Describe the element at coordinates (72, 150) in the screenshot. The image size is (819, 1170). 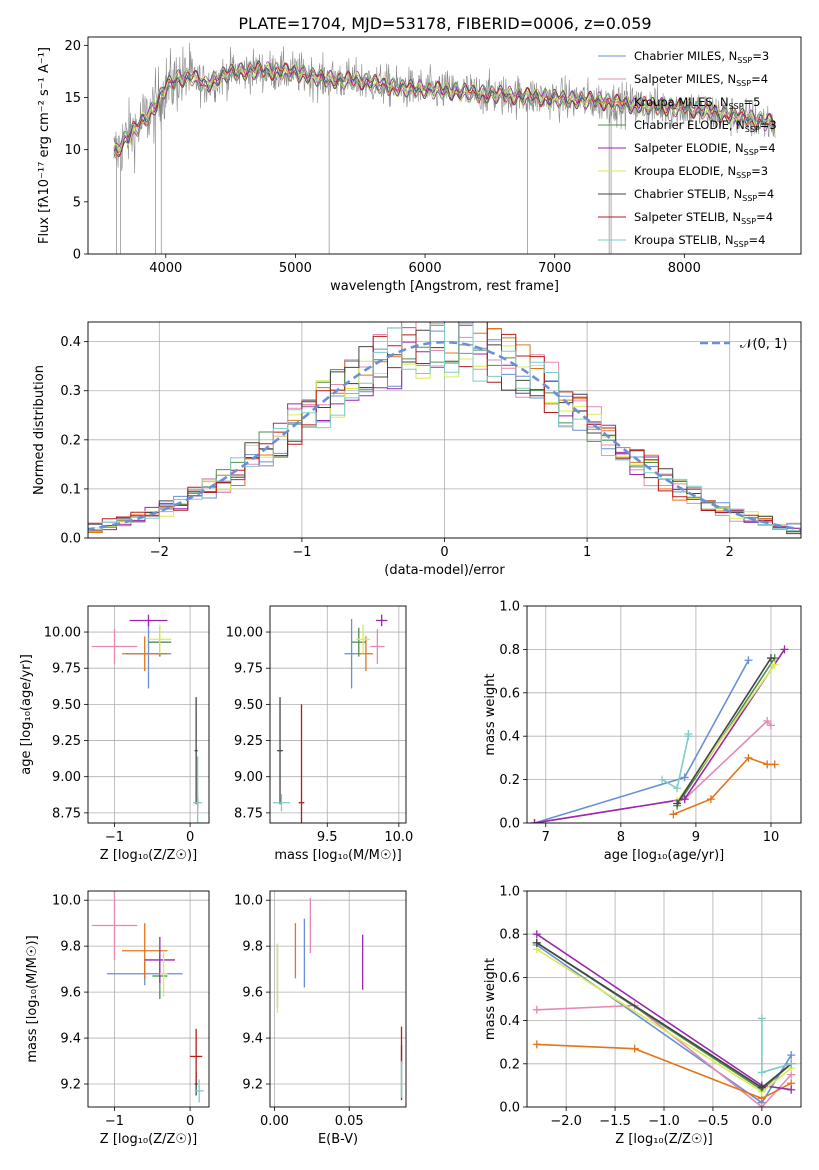
I see `y-tick-label: 10` at that location.